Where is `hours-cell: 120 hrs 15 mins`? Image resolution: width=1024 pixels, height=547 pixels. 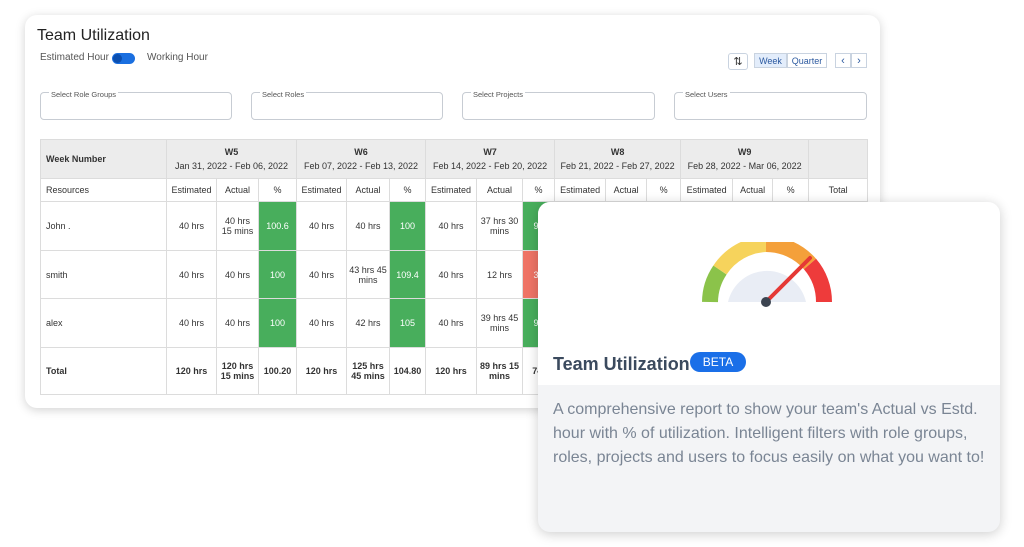
hours-cell: 120 hrs 15 mins is located at coordinates (237, 371).